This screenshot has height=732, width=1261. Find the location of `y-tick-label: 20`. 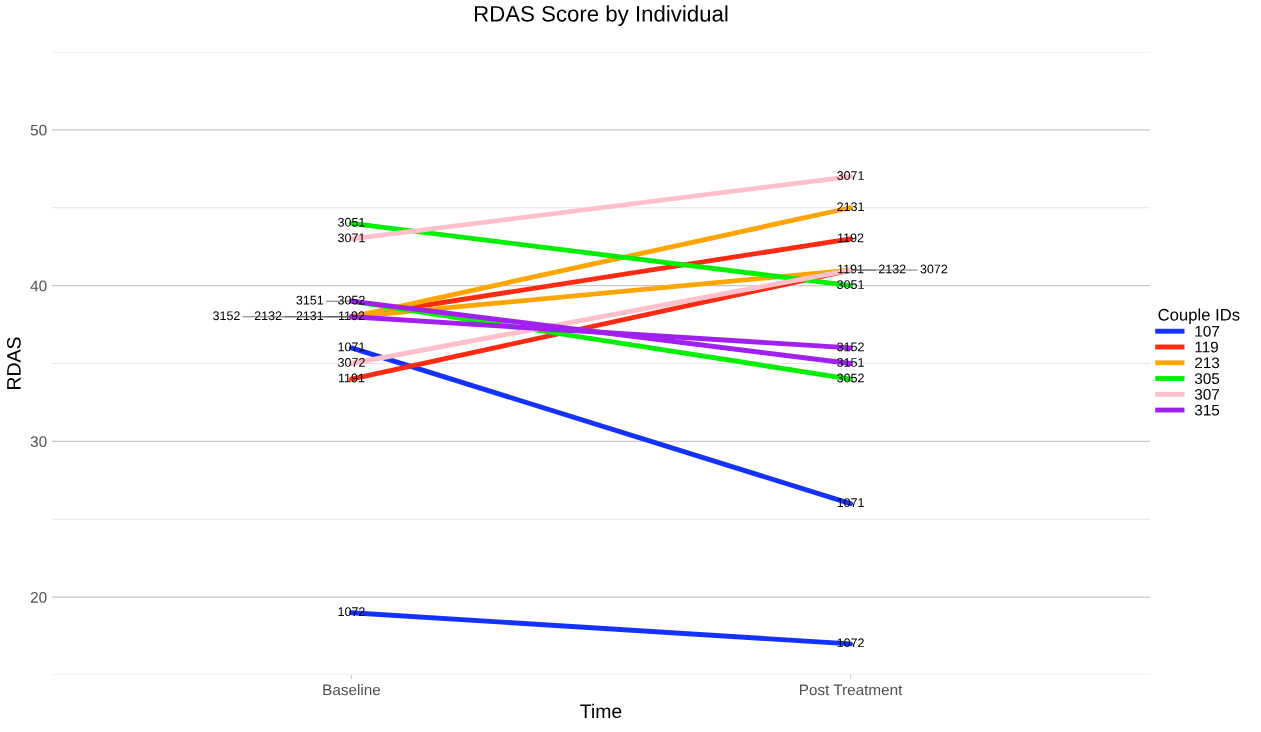

y-tick-label: 20 is located at coordinates (38, 597).